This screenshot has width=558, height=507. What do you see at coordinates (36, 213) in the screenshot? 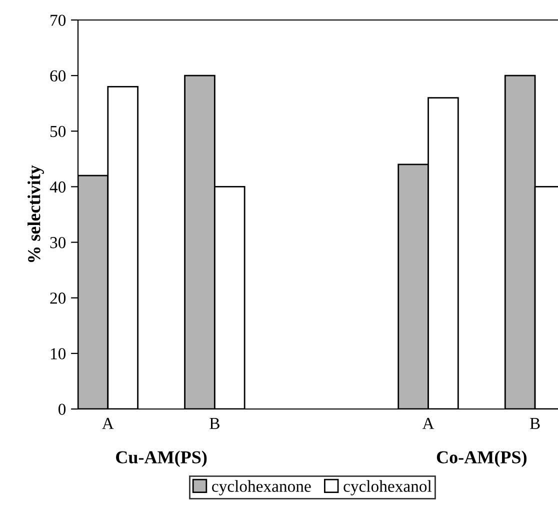
I see `y-axis-title: % selectivity` at bounding box center [36, 213].